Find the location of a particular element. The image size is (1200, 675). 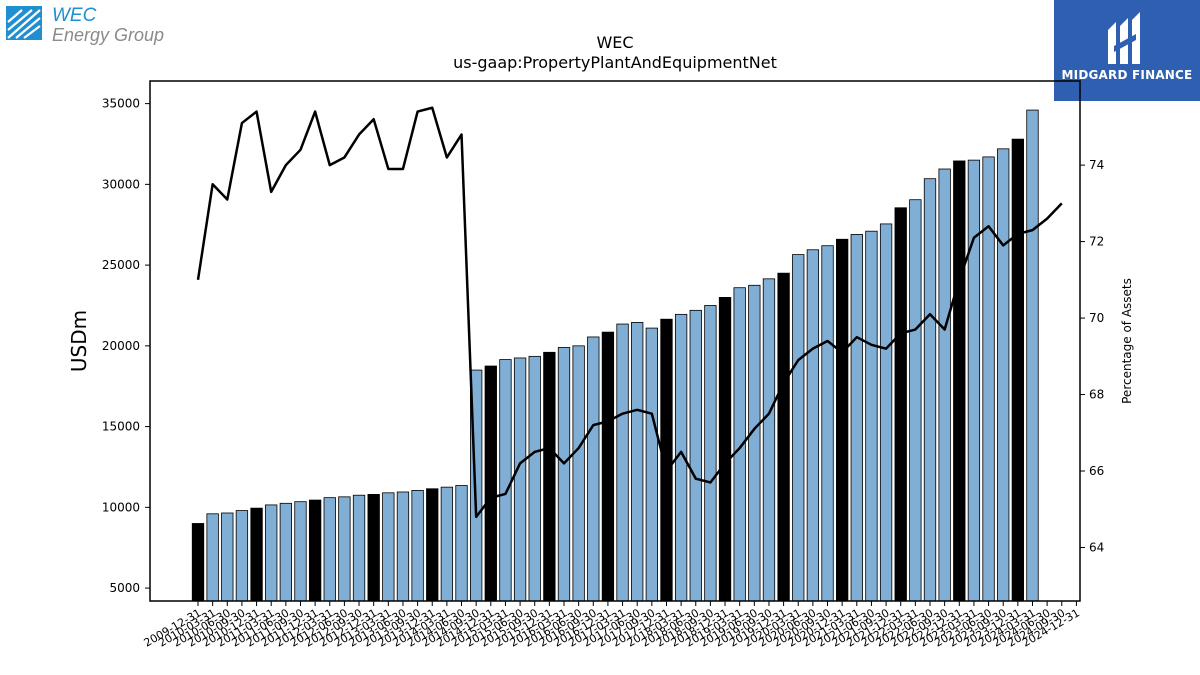

y2-axis-ticks: 64 66 68 70 72 74 is located at coordinates (1092, 356).